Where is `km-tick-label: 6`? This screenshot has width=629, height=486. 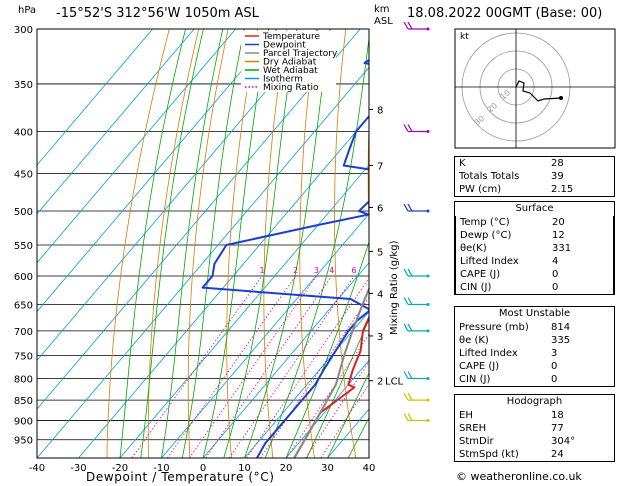 km-tick-label: 6 is located at coordinates (380, 208).